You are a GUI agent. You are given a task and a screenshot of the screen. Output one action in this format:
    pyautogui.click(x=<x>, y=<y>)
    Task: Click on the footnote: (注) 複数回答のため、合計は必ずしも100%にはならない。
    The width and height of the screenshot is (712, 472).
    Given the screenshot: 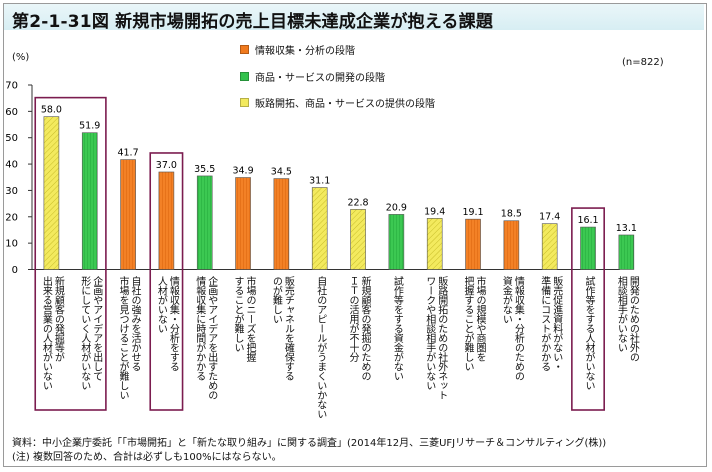 What is the action you would take?
    pyautogui.click(x=147, y=457)
    